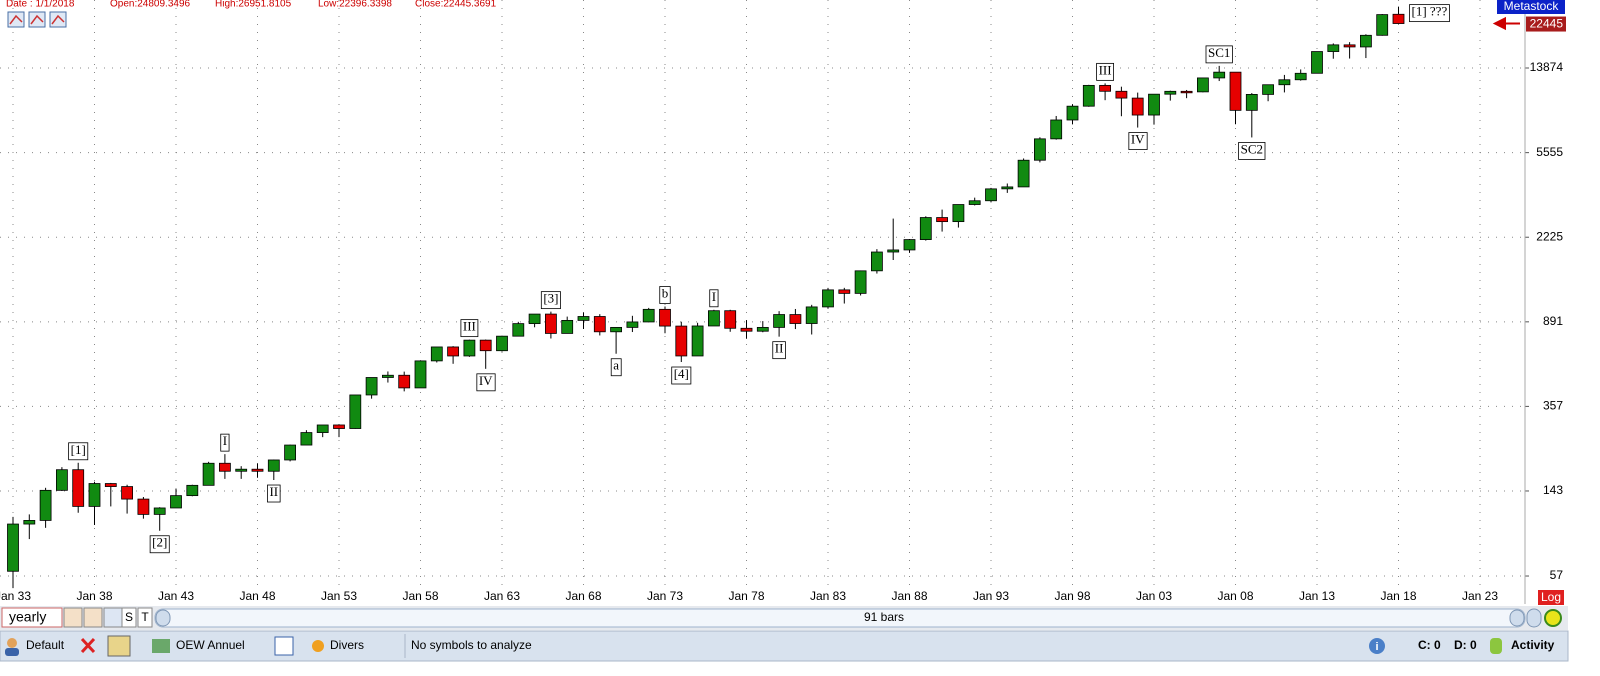 The height and width of the screenshot is (676, 1600). I want to click on window-icon, so click(284, 646).